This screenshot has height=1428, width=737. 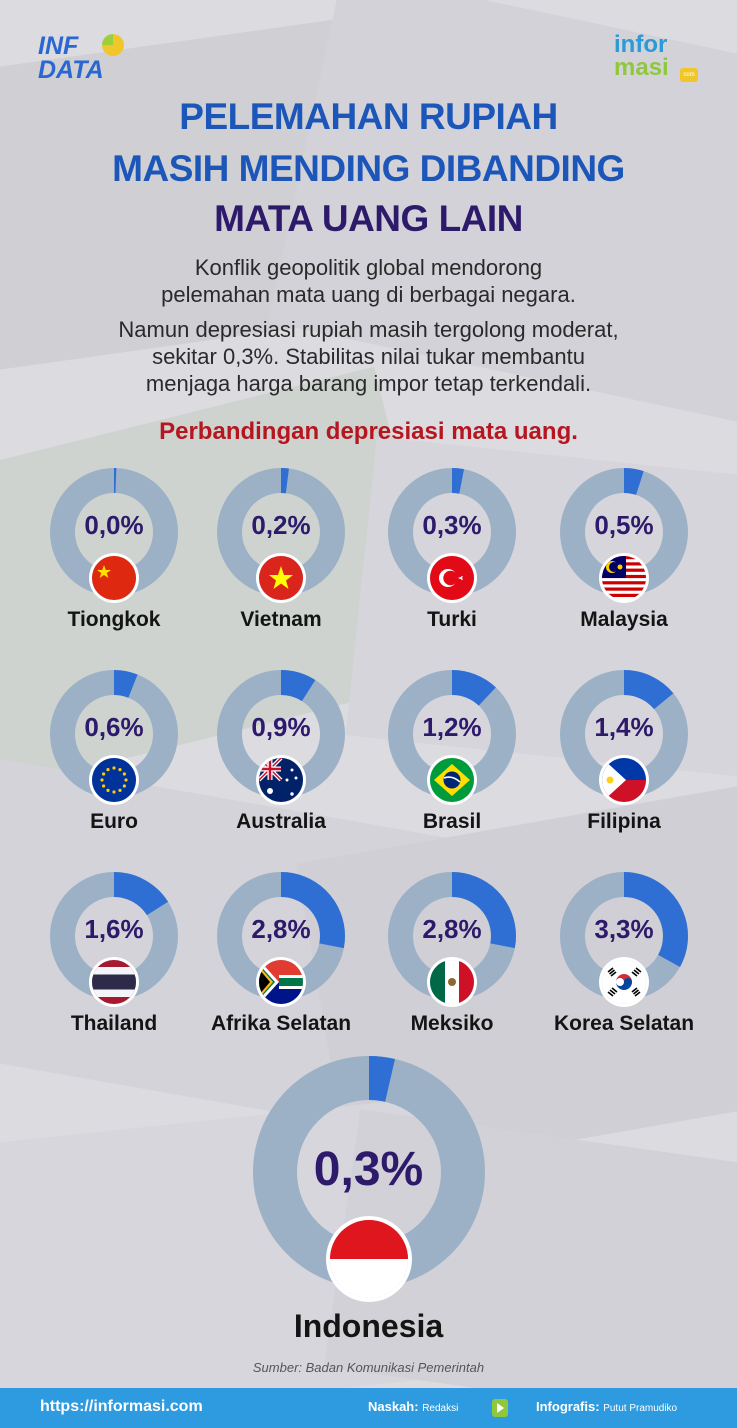 I want to click on title-line2: MASIH MENDING DIBANDING, so click(x=368, y=168).